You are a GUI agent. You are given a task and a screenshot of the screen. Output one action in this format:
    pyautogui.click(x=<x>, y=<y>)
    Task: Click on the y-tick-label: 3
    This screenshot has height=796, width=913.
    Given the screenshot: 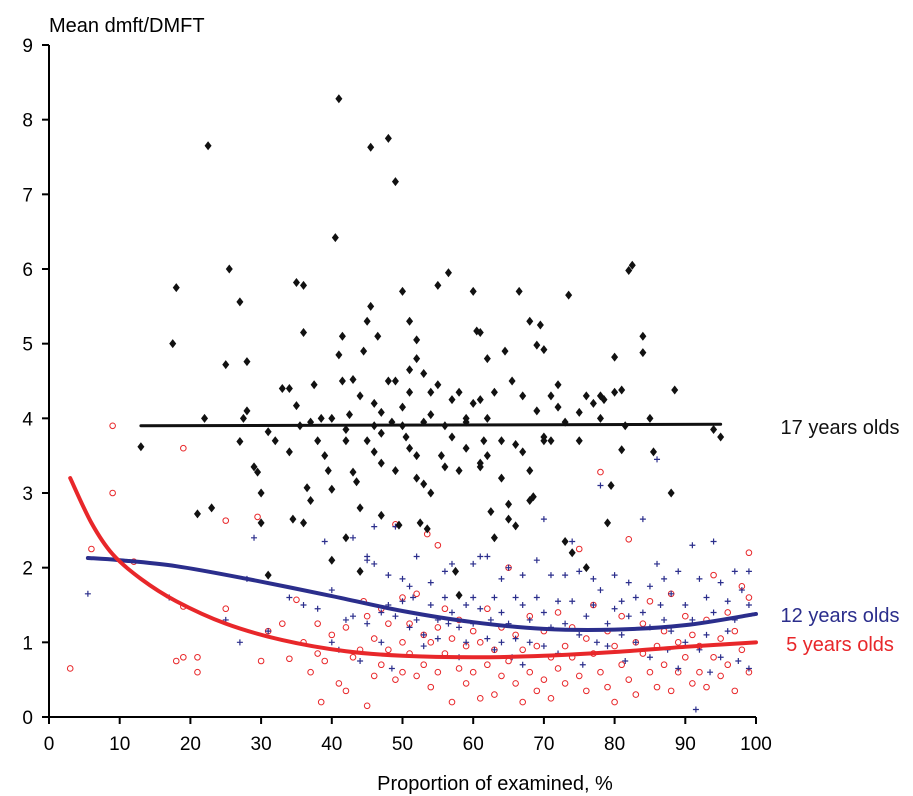 What is the action you would take?
    pyautogui.click(x=27, y=494)
    